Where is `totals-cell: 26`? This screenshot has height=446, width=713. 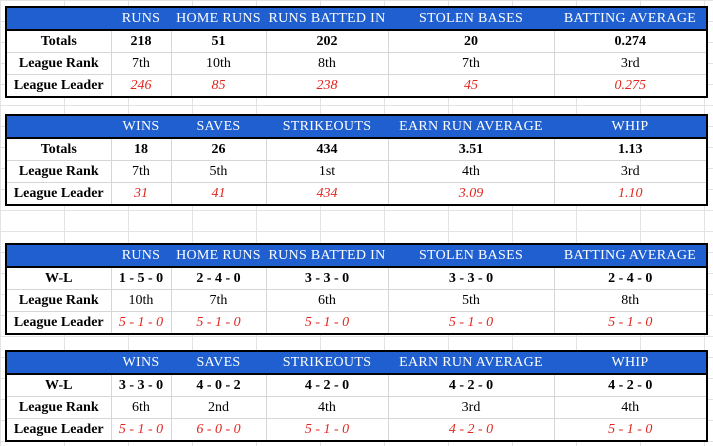
totals-cell: 26 is located at coordinates (218, 149).